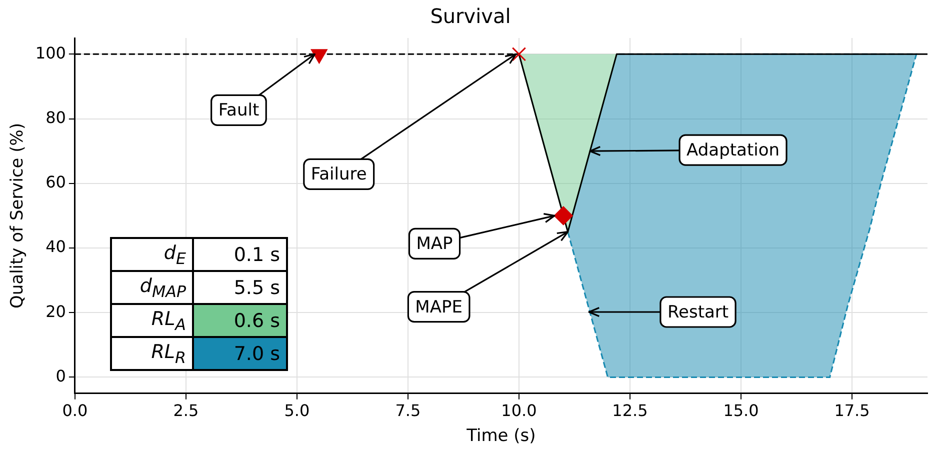 The width and height of the screenshot is (938, 449). I want to click on annotation: d$_{E}$, so click(152, 254).